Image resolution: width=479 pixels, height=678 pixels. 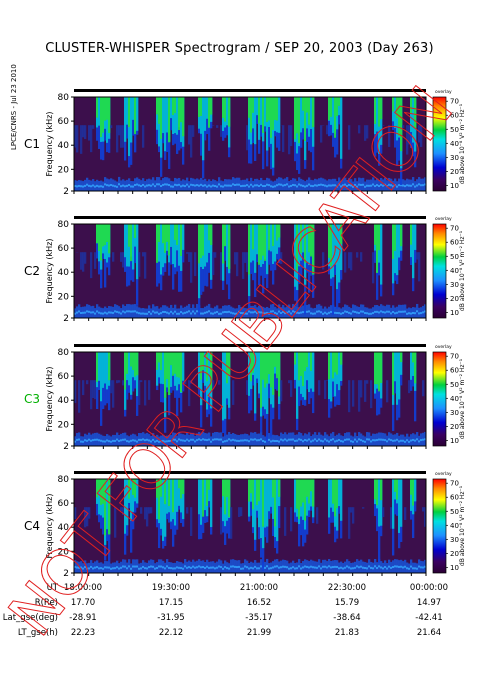 I want to click on ephemeris-value: 21:00:00, so click(x=259, y=588).